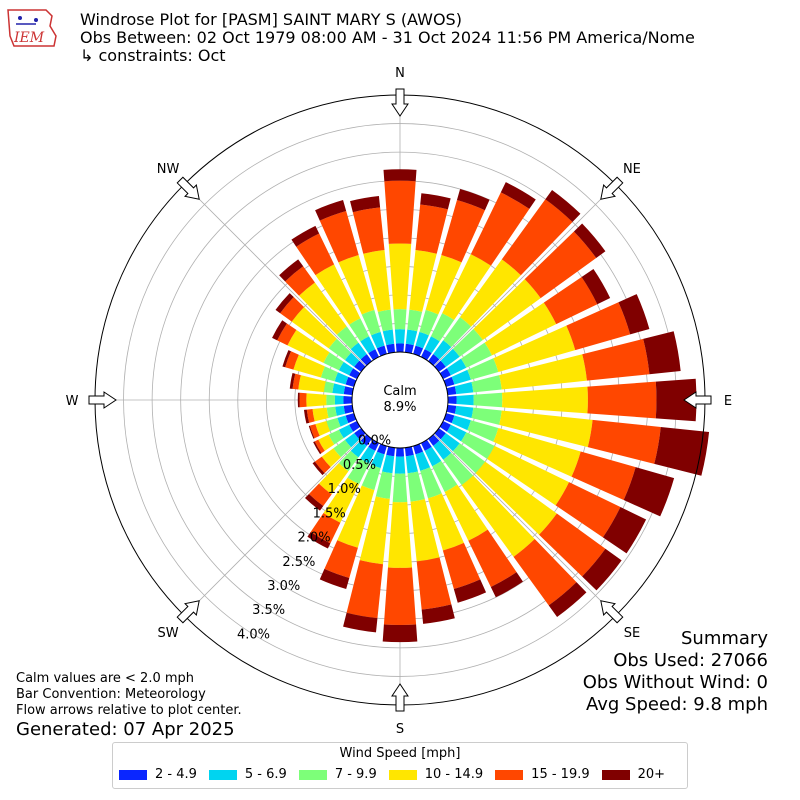 This screenshot has width=800, height=800. I want to click on bar-convention: Bar Convention: Meteorology, so click(111, 694).